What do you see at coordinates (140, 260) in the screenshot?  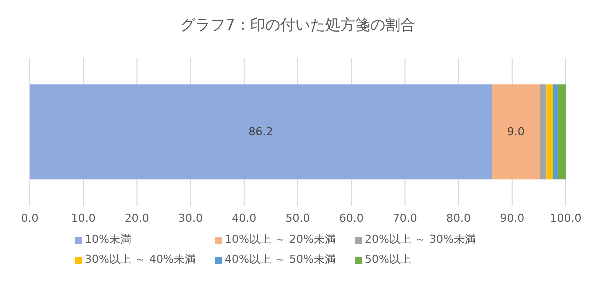 I see `legend-label: 30%以上 ～ 40%未満` at bounding box center [140, 260].